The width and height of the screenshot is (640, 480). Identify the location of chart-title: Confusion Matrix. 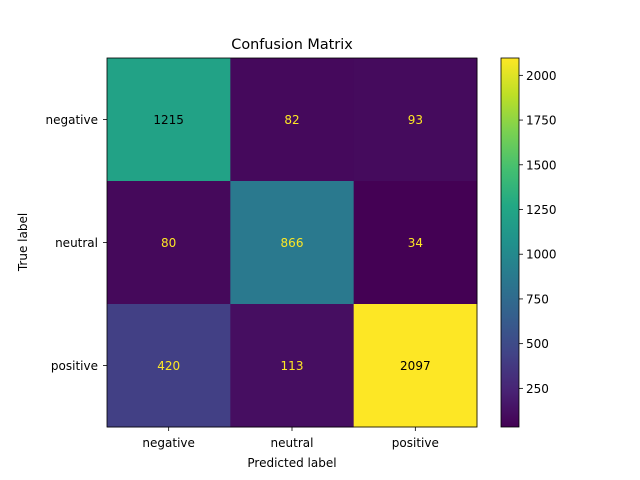
(292, 45).